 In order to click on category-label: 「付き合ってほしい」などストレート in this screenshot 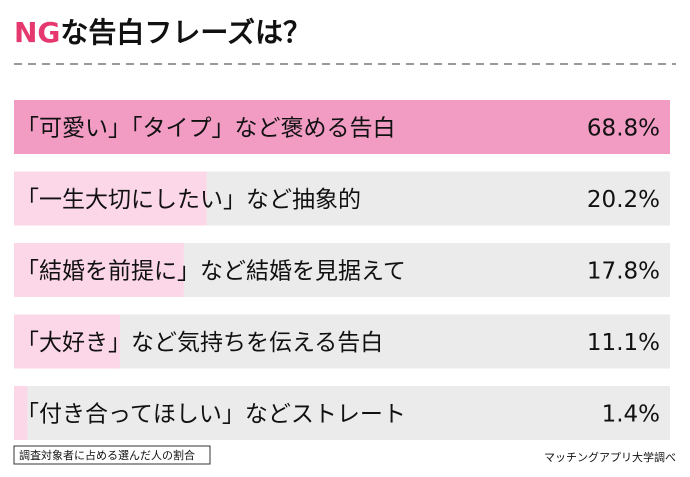, I will do `click(211, 415)`.